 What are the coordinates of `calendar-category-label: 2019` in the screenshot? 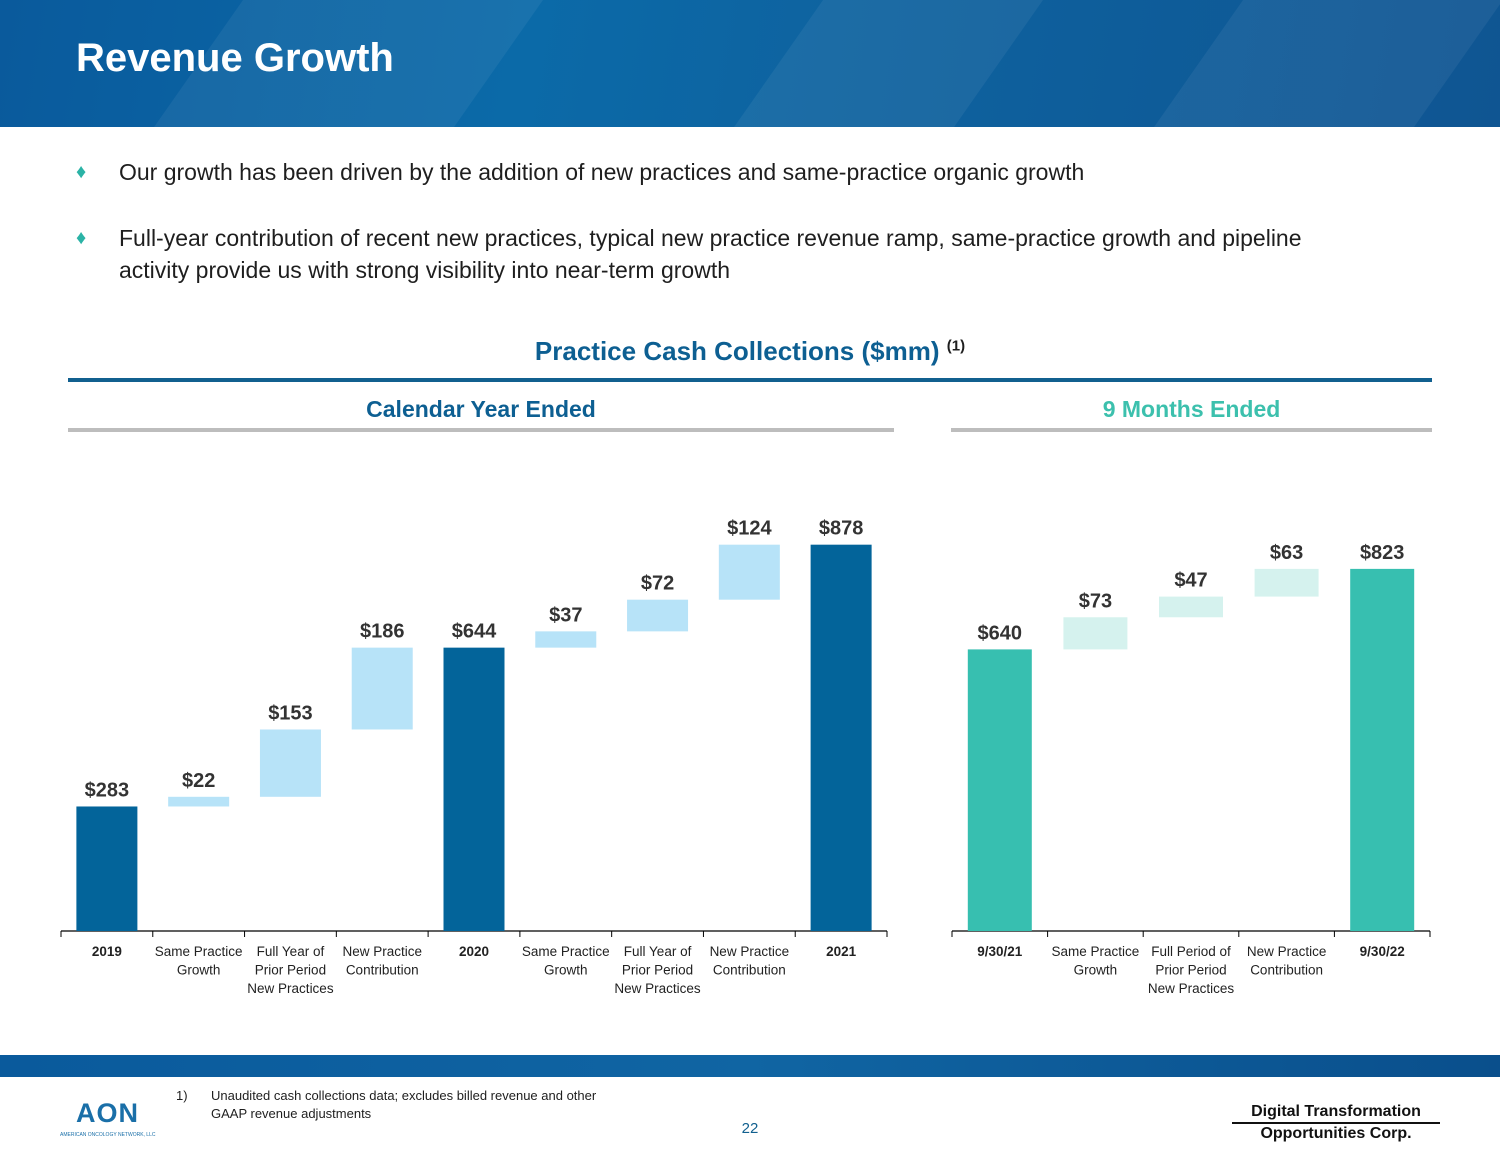 It's located at (107, 951).